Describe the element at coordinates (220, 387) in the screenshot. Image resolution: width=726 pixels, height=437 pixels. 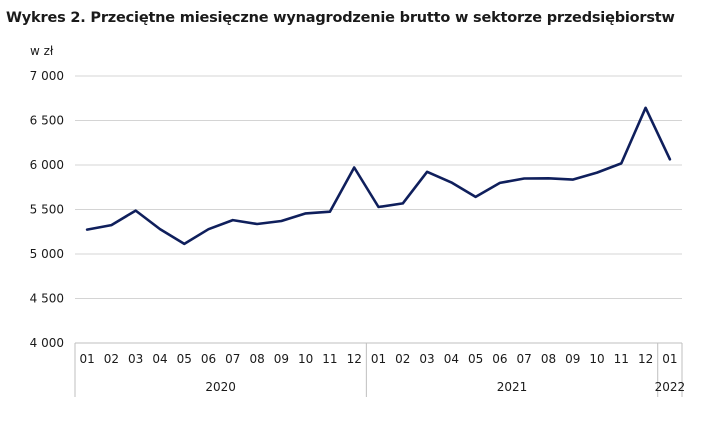
I see `year-label: 2020` at that location.